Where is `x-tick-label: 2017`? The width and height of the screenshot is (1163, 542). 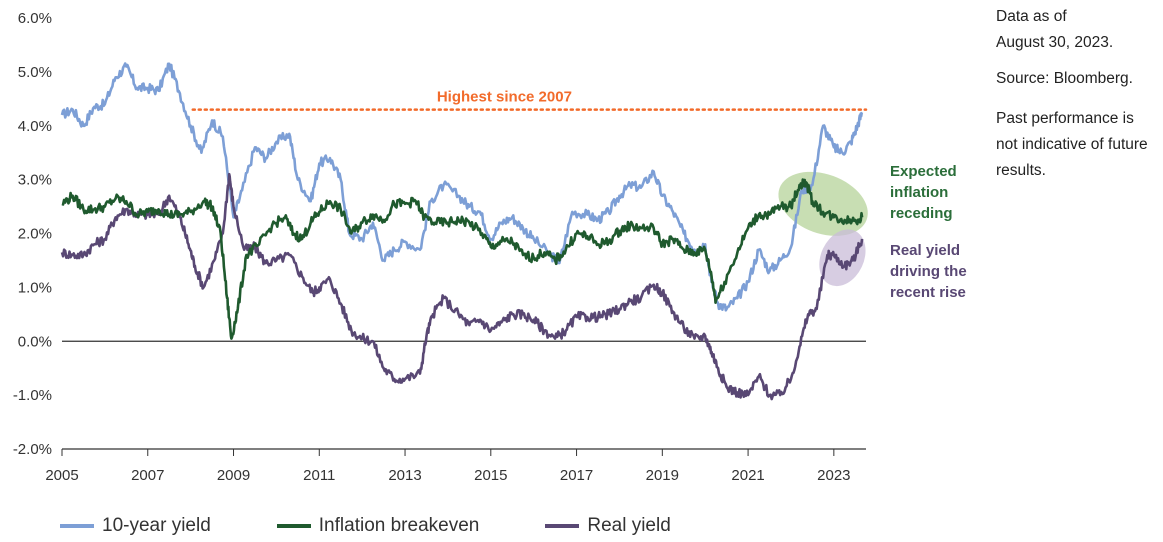 x-tick-label: 2017 is located at coordinates (576, 475).